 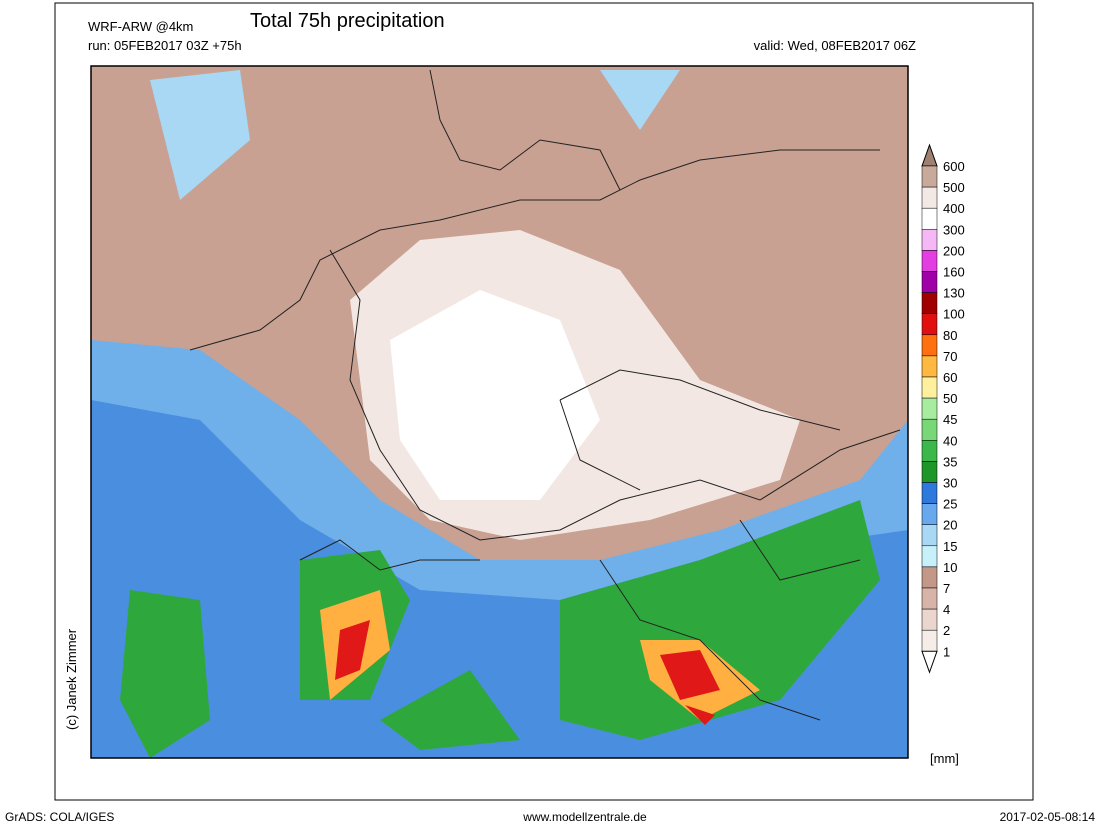 What do you see at coordinates (950, 504) in the screenshot?
I see `colorbar-label: 25` at bounding box center [950, 504].